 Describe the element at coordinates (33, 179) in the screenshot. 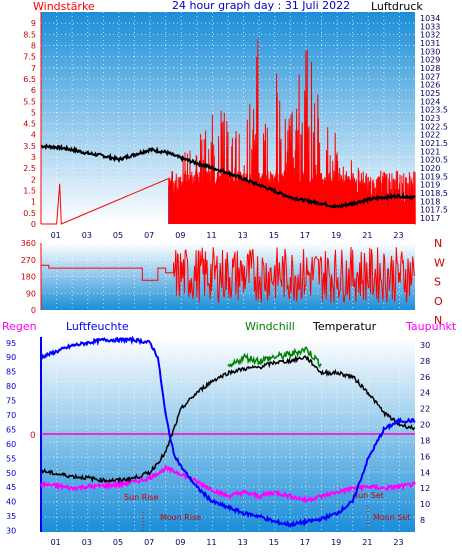

I see `wind-y-tick: 2` at that location.